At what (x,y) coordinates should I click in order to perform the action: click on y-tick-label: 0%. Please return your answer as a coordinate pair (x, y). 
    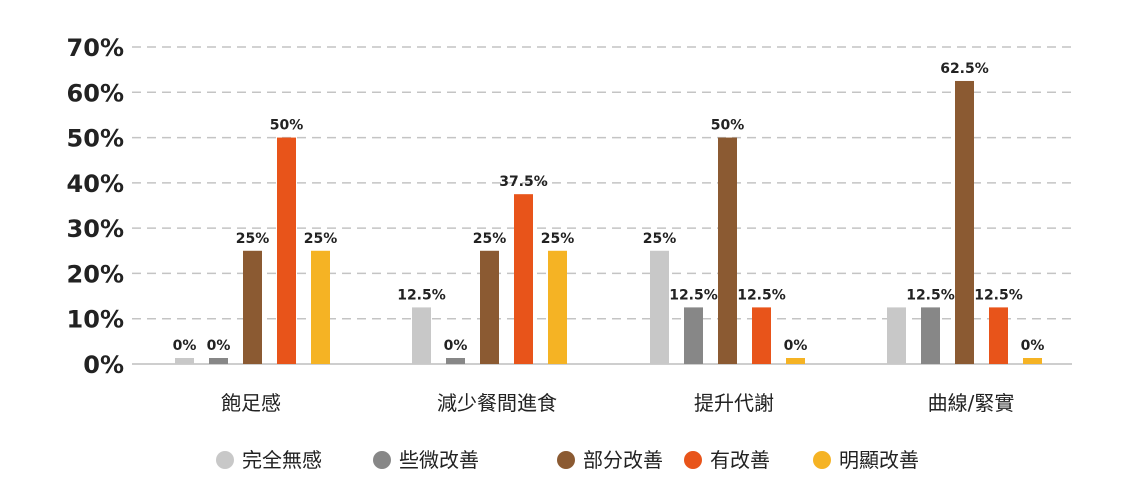
    Looking at the image, I should click on (103, 365).